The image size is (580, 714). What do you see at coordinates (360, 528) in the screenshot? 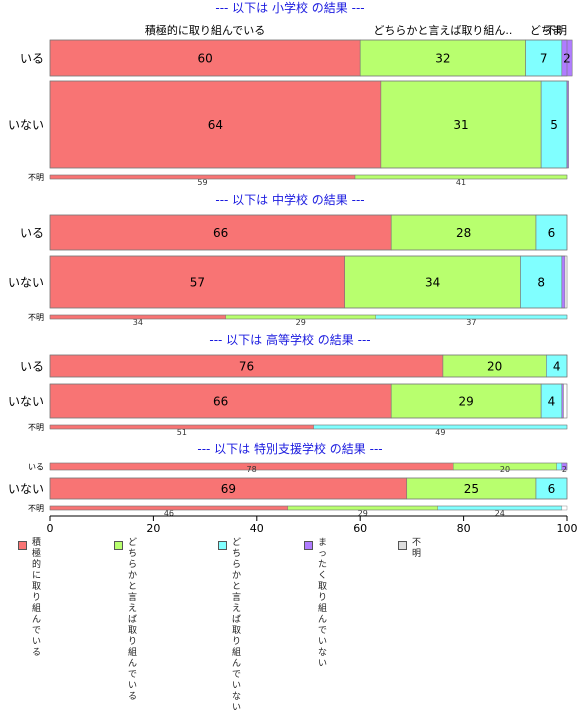
I see `x-tick-label: 60` at bounding box center [360, 528].